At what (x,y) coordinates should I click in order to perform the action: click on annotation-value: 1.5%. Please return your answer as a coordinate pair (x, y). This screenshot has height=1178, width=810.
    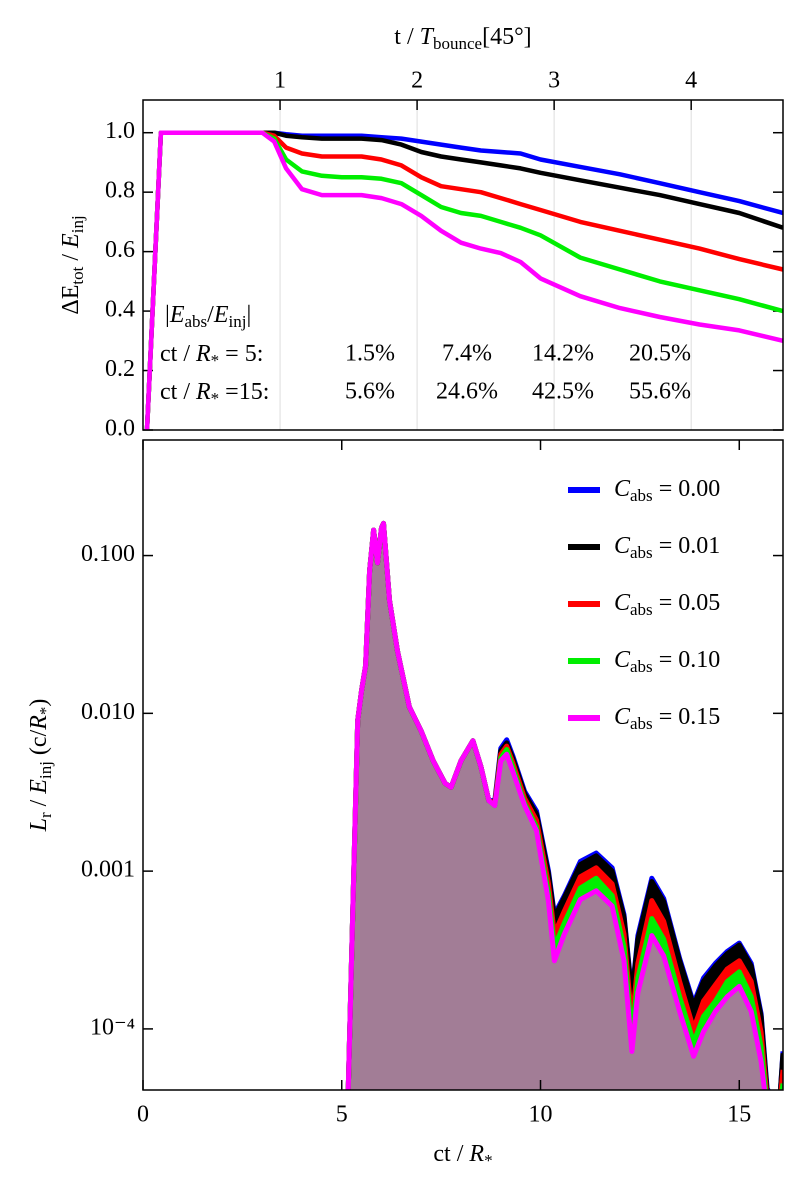
    Looking at the image, I should click on (370, 354).